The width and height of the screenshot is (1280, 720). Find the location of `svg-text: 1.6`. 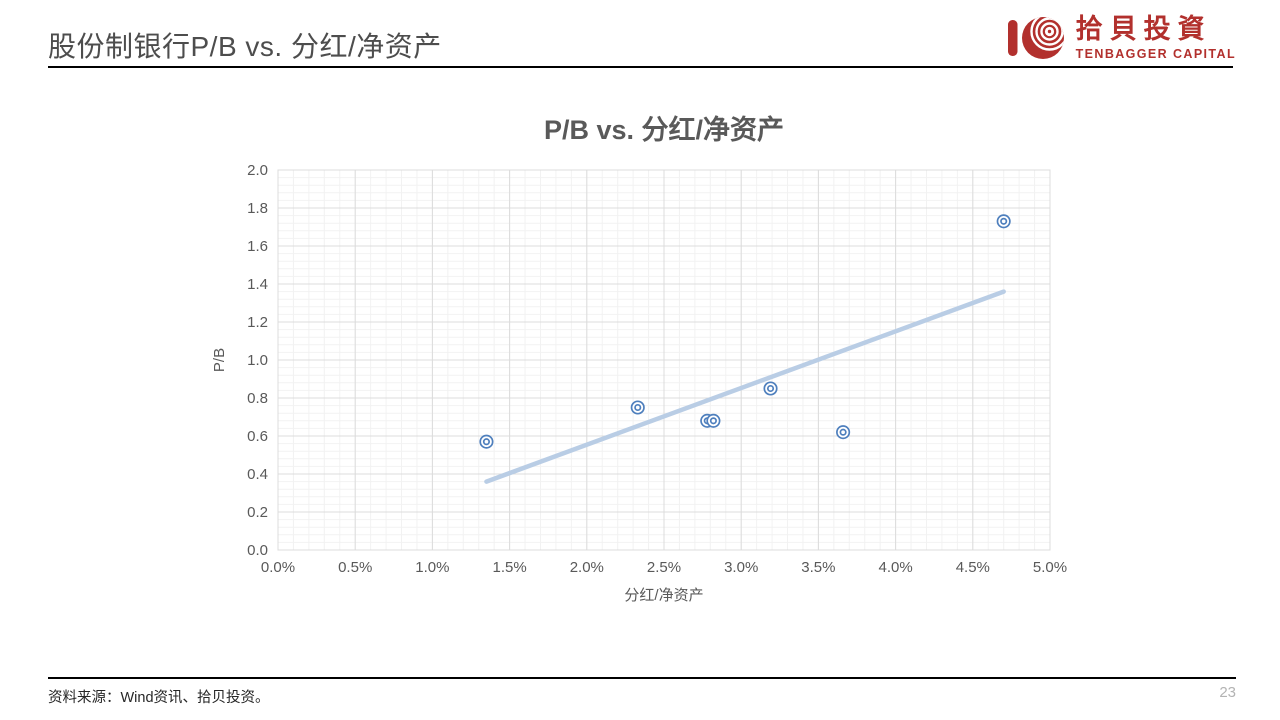

svg-text: 1.6 is located at coordinates (257, 246).